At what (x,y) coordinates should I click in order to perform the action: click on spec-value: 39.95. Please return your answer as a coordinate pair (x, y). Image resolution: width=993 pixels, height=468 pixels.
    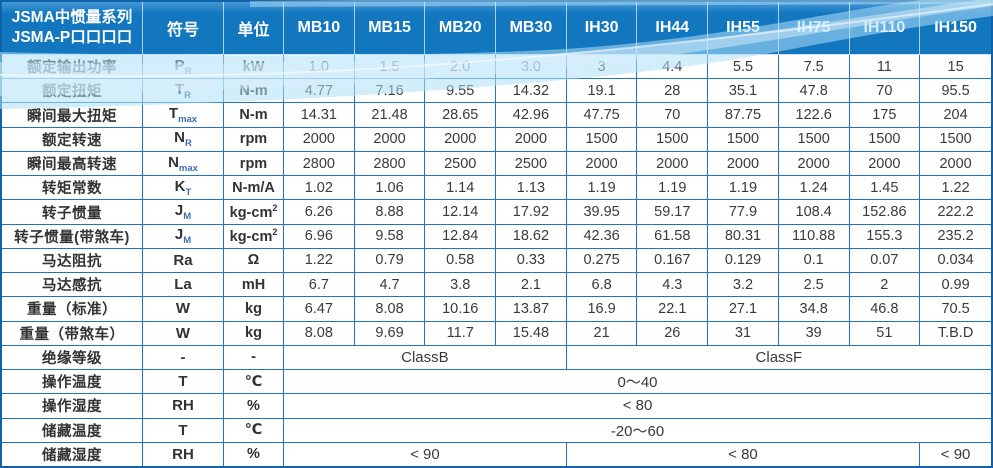
    Looking at the image, I should click on (602, 212).